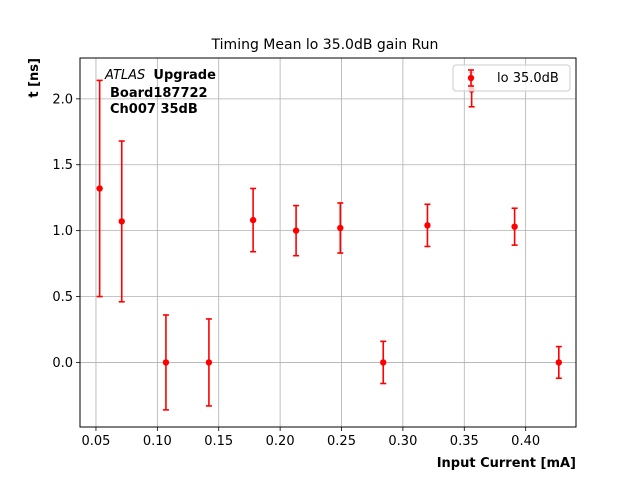 This screenshot has height=480, width=640. I want to click on x-tick-label: 0.05, so click(95, 441).